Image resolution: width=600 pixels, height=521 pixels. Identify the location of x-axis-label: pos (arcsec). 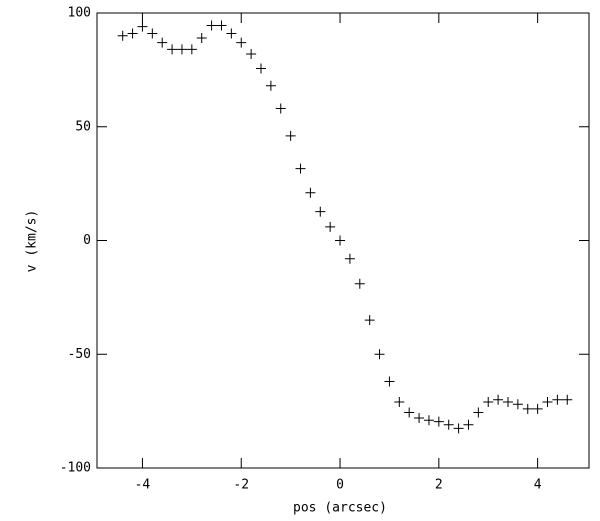
(340, 508).